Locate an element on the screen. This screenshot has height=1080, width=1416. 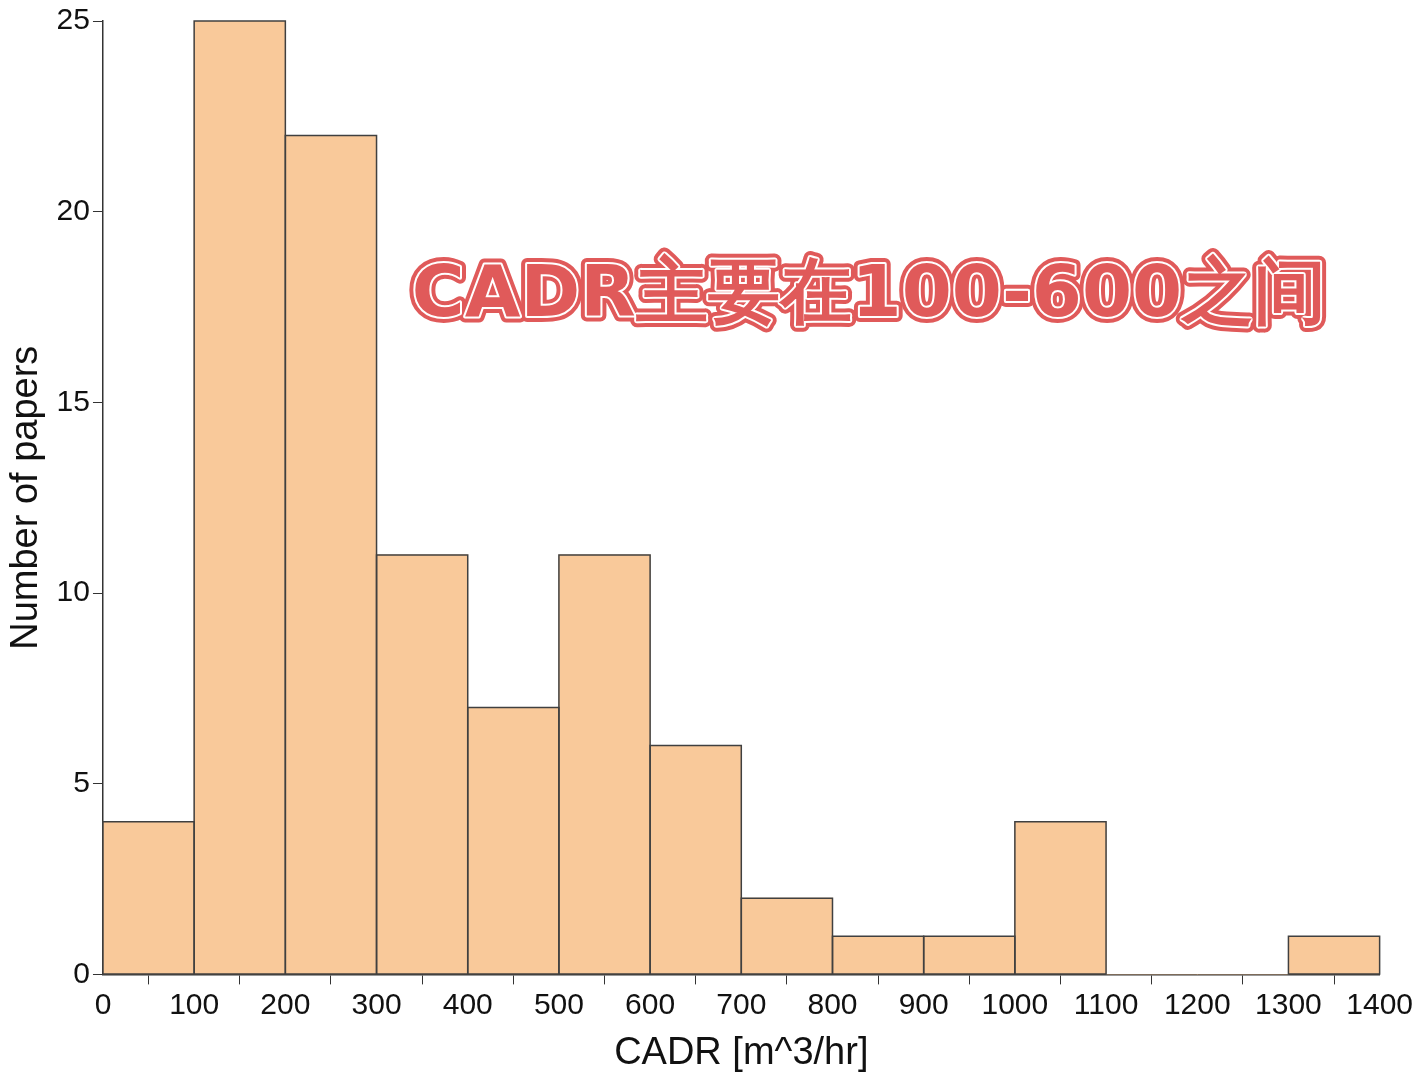
x-tick-label: 700 is located at coordinates (741, 1003).